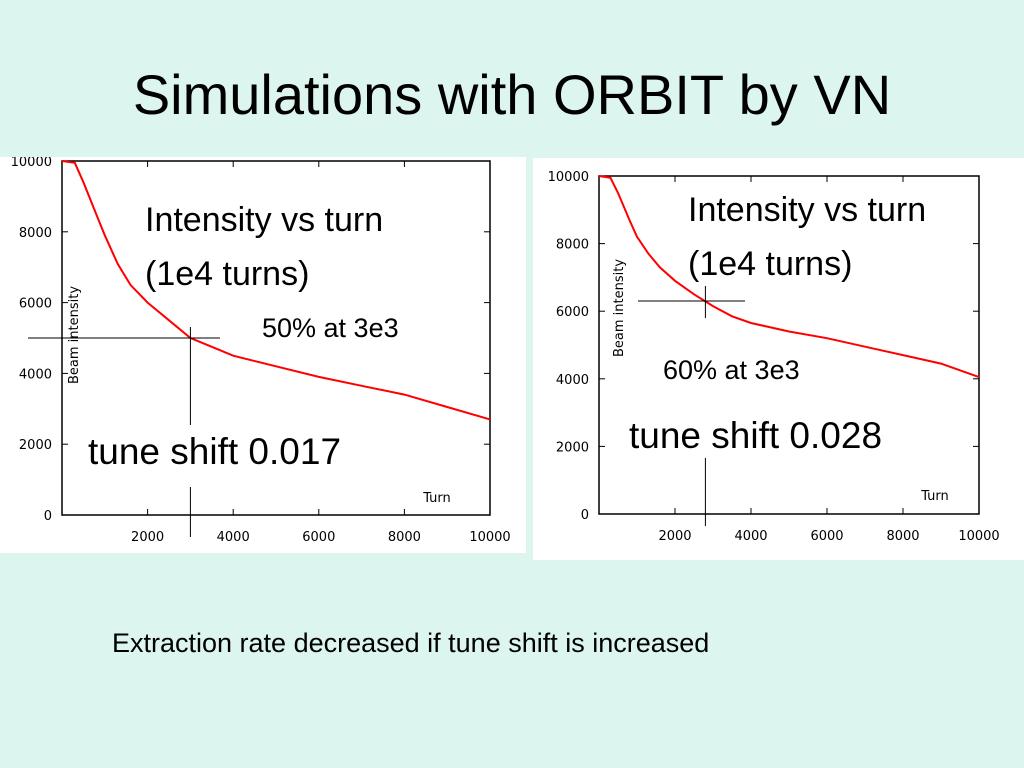  Describe the element at coordinates (755, 435) in the screenshot. I see `tune-shift-label: tune shift 0.028` at that location.